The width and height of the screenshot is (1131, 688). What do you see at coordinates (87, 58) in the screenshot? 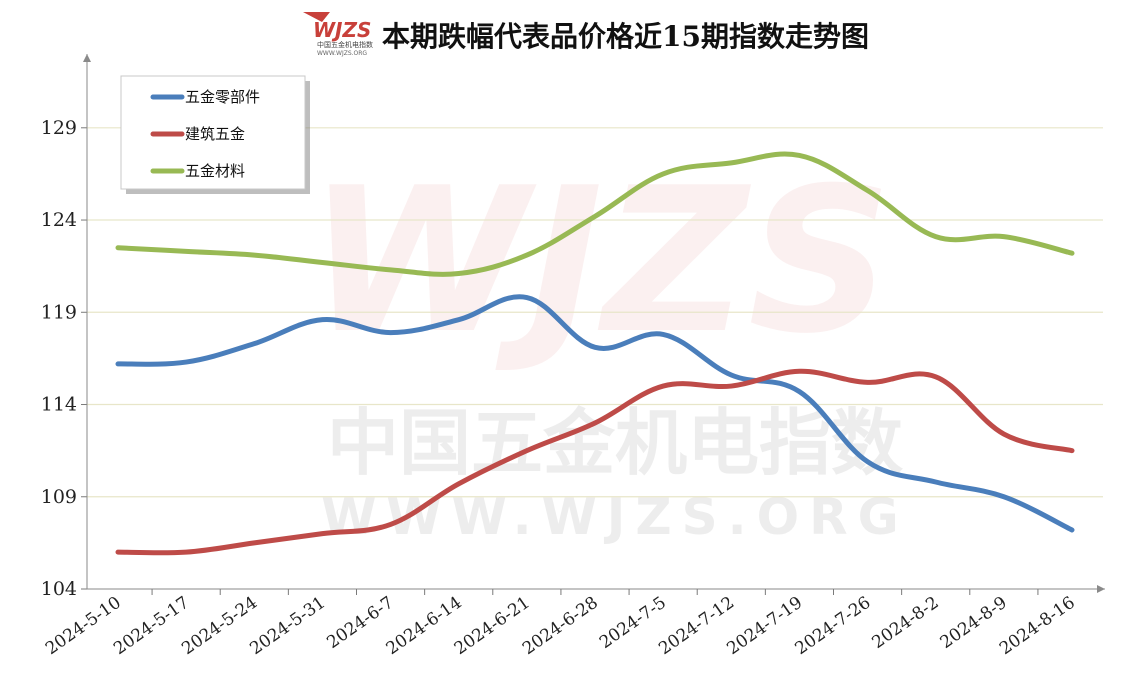
I see `y-axis-arrow-icon` at bounding box center [87, 58].